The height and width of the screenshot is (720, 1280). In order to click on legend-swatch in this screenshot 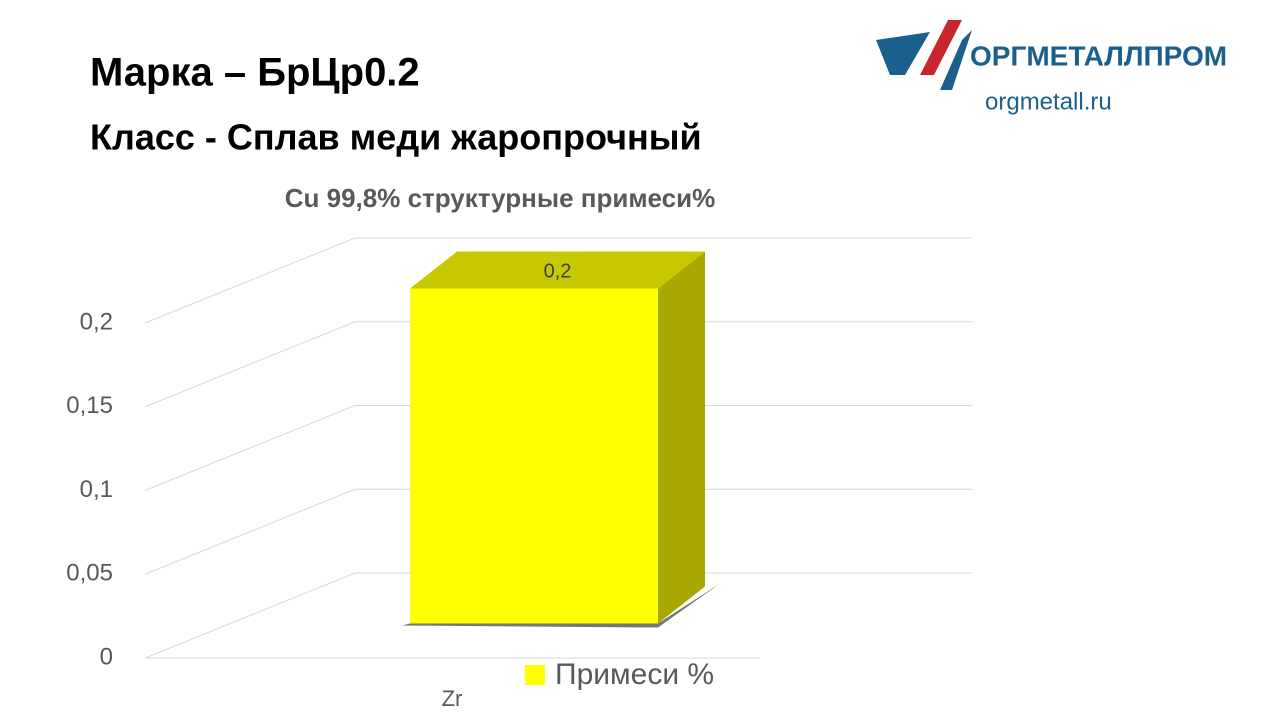, I will do `click(535, 675)`.